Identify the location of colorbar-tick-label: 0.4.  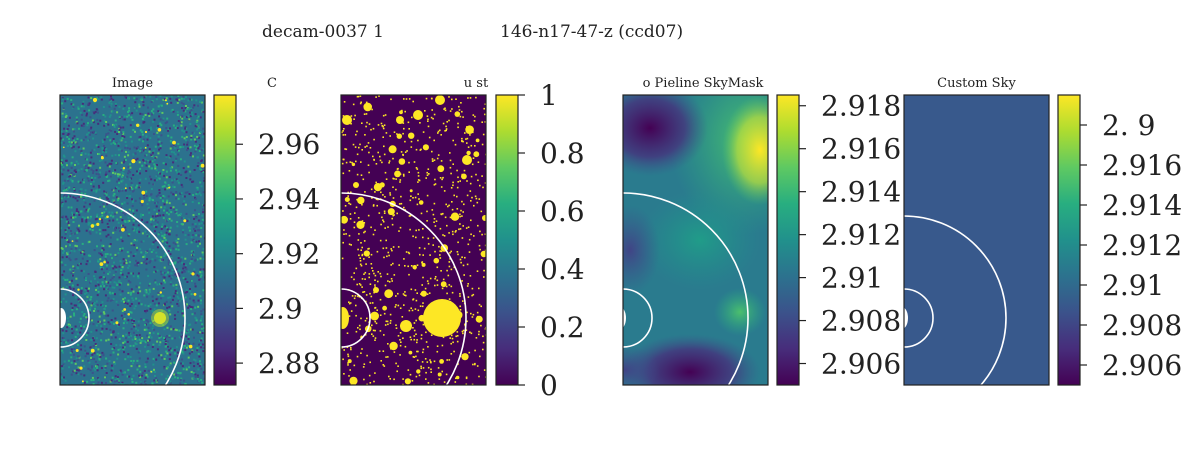
(562, 269).